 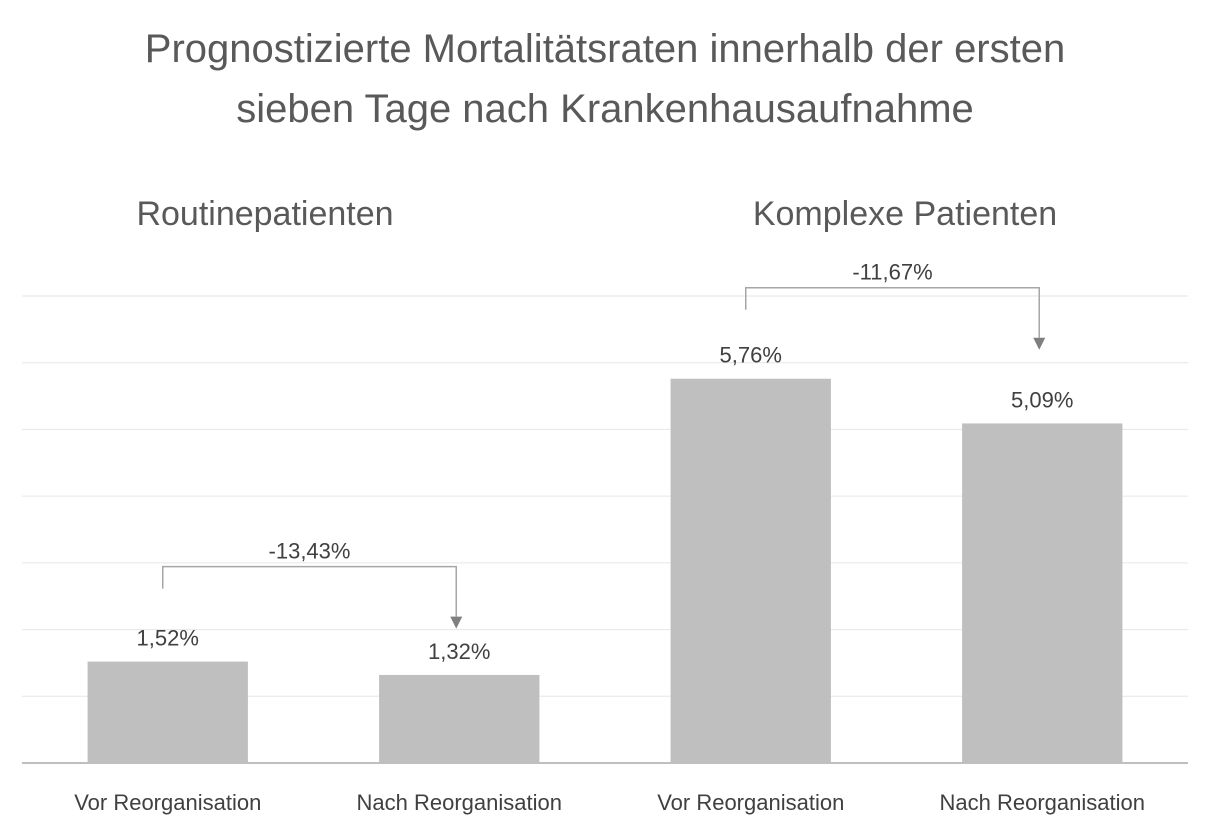 I want to click on bar-routine-before, so click(x=167, y=712).